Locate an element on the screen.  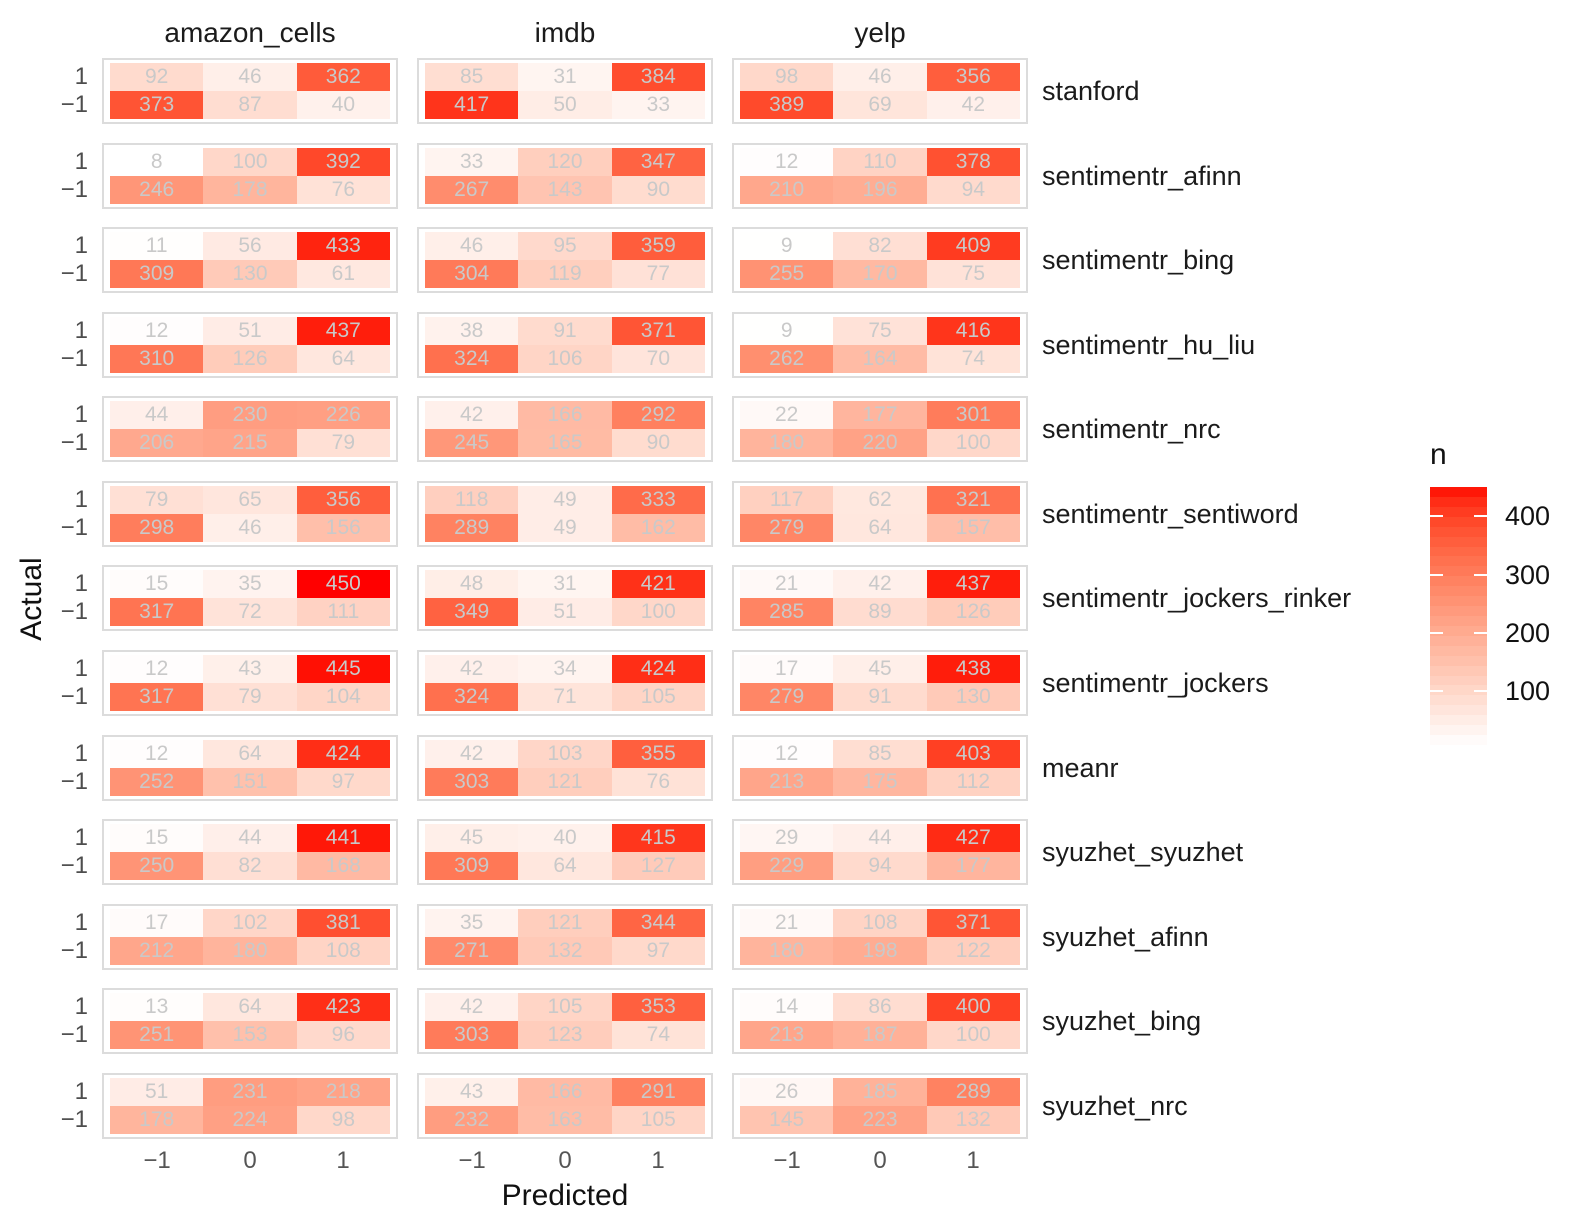
legend-tick-label: 100 is located at coordinates (1528, 691).